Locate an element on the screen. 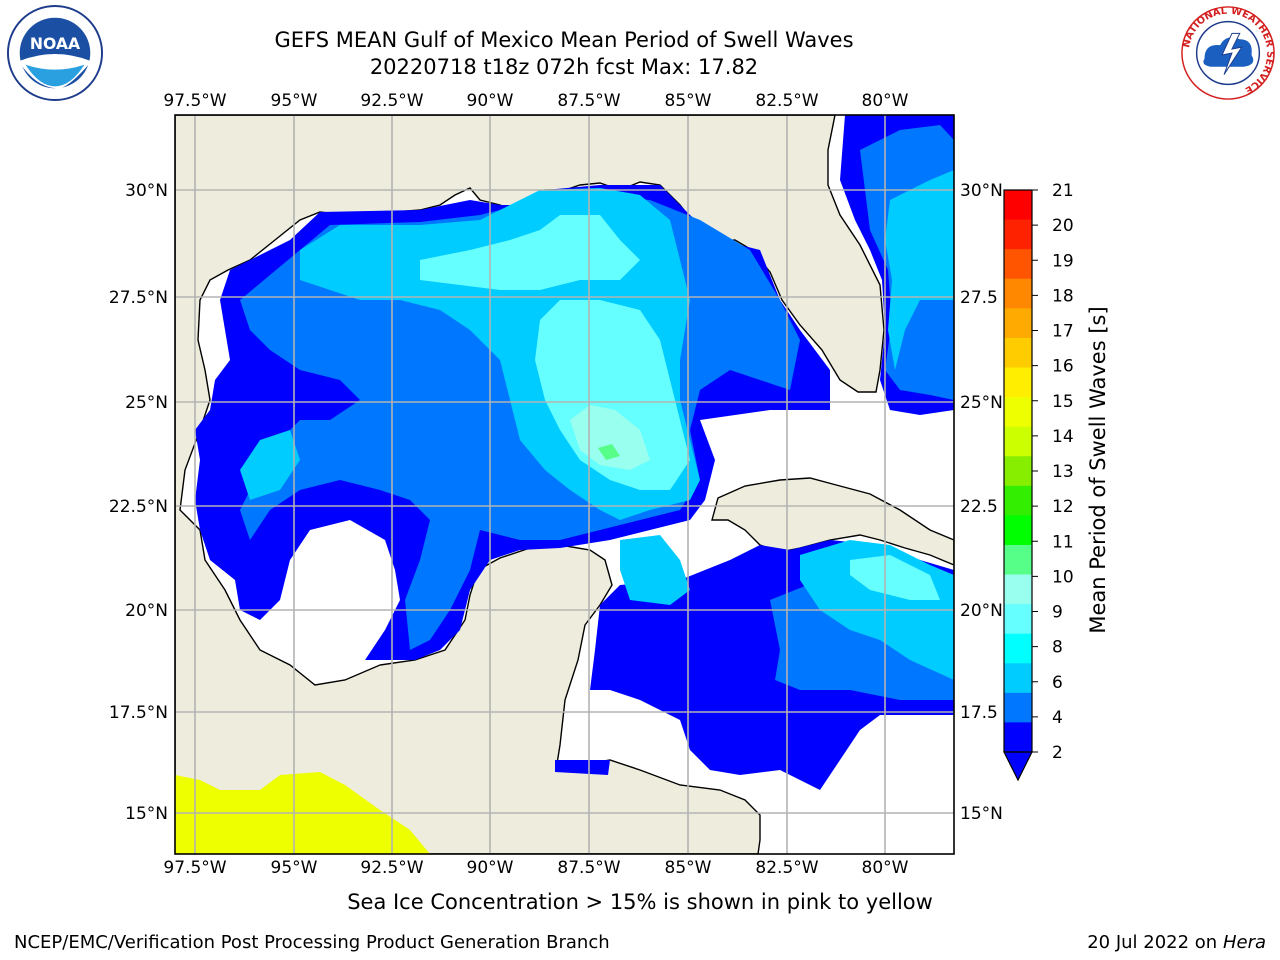  contour-6-8s-atlantic is located at coordinates (919, 270).